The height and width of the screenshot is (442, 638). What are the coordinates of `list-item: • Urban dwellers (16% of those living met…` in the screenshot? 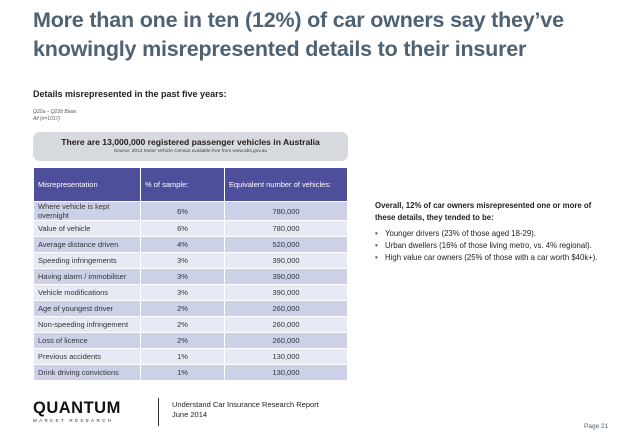 It's located at (489, 246).